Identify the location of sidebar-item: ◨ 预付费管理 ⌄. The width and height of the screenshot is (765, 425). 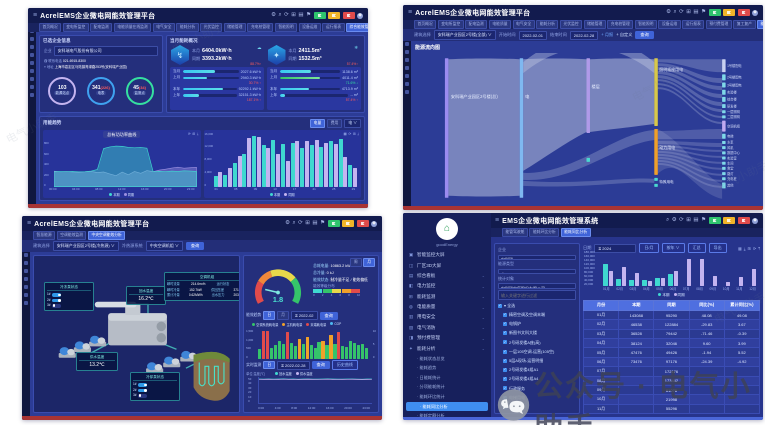
(447, 338).